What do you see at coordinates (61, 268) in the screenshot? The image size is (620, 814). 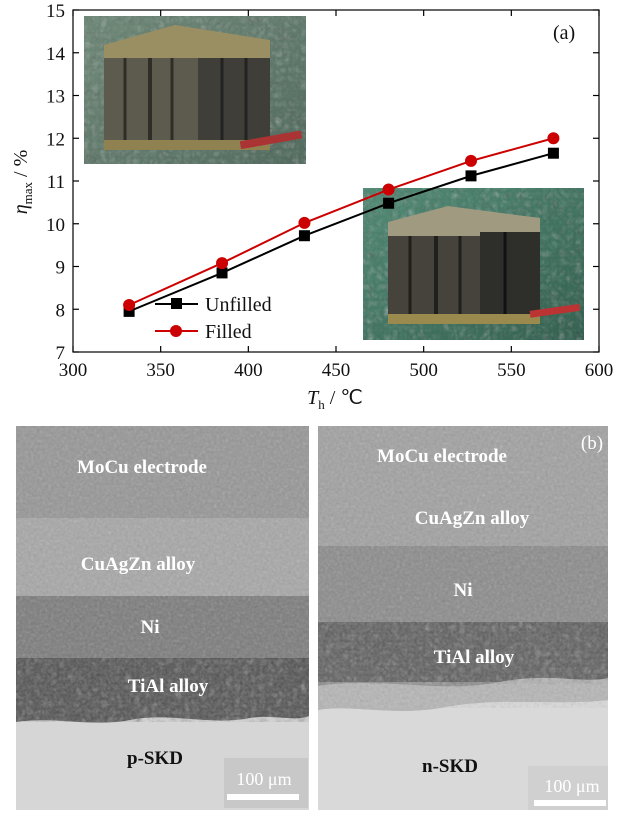 I see `y-tick-label: 9` at bounding box center [61, 268].